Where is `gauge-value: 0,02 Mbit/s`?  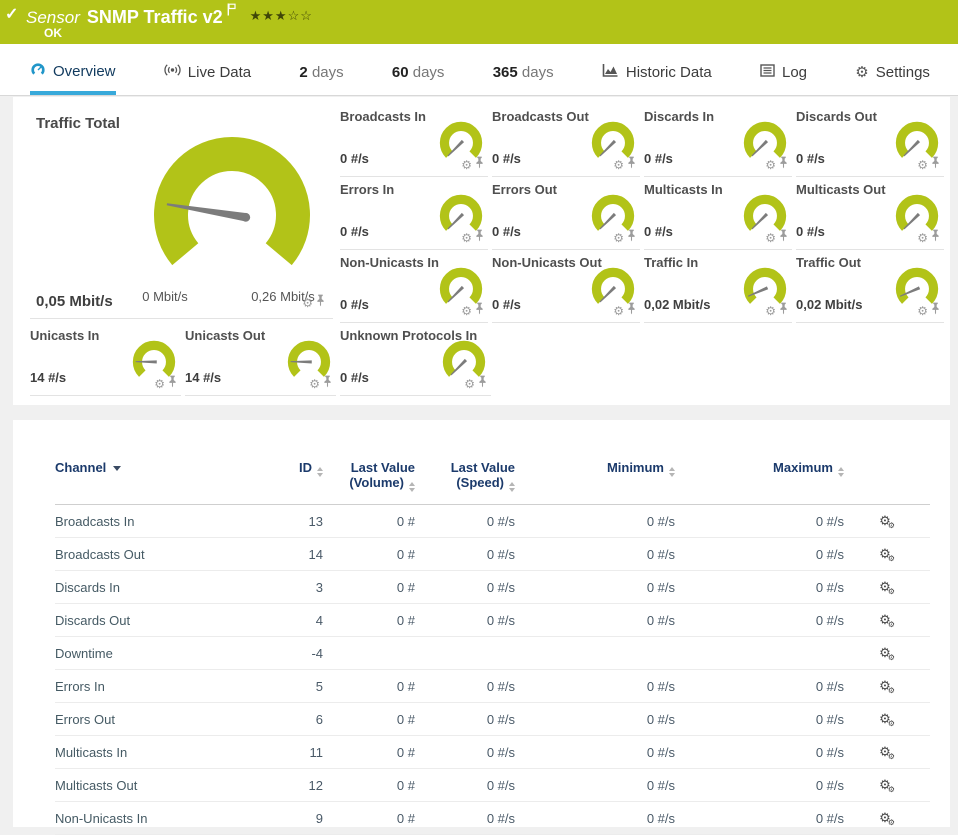
gauge-value: 0,02 Mbit/s is located at coordinates (829, 304).